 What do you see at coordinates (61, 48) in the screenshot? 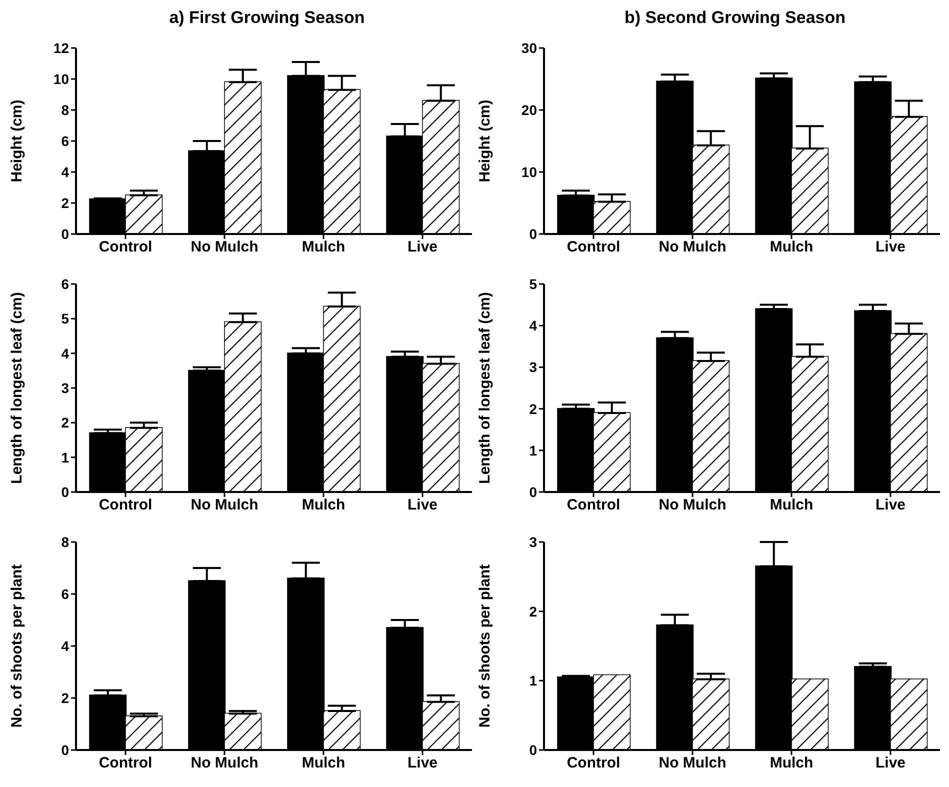
I see `y-tick-label: 12` at bounding box center [61, 48].